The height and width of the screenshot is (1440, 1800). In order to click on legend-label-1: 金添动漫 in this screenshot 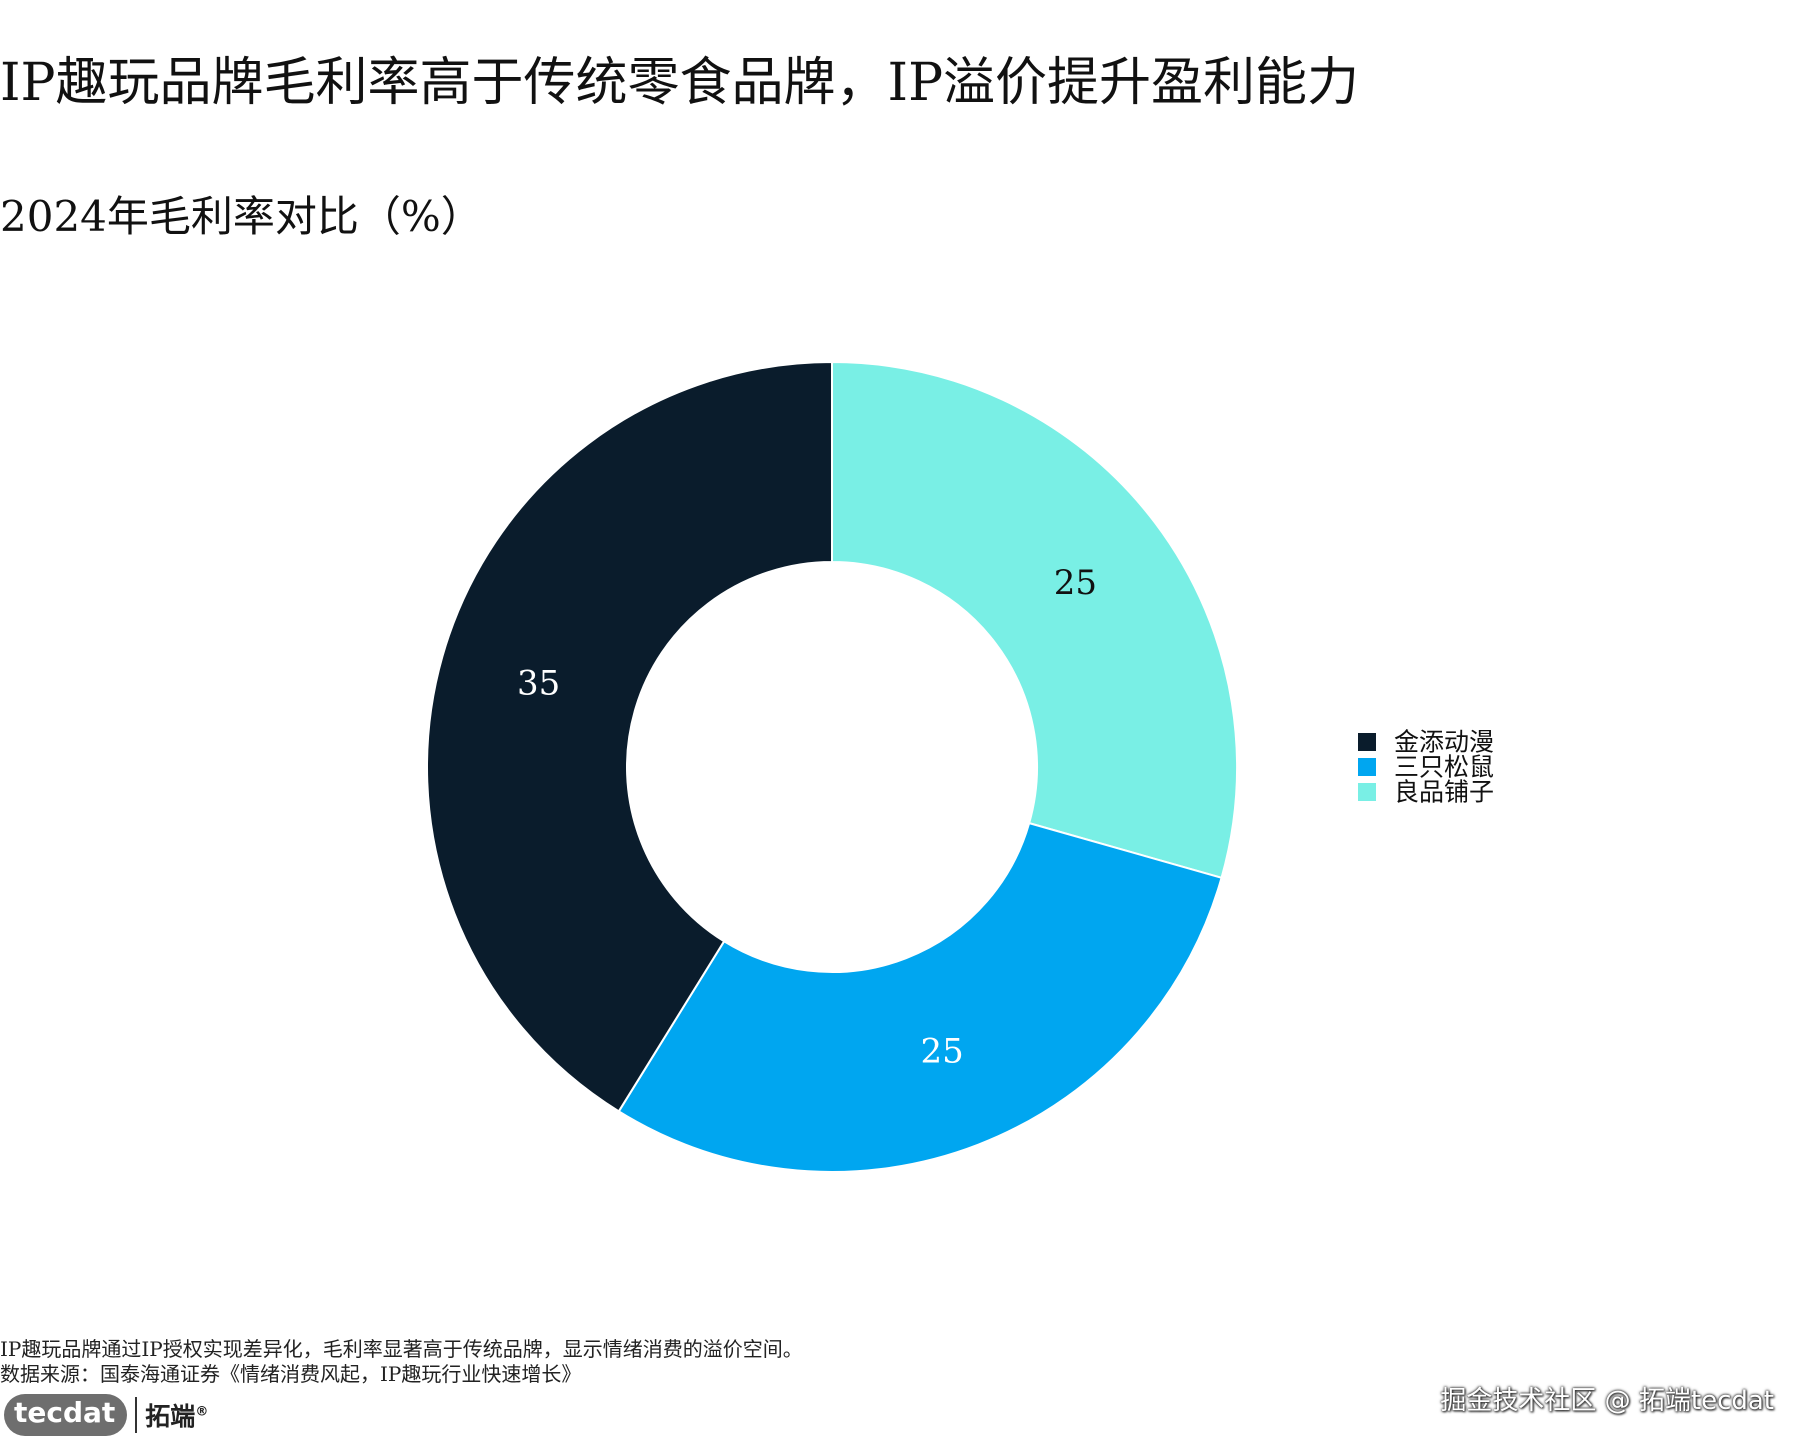, I will do `click(1444, 742)`.